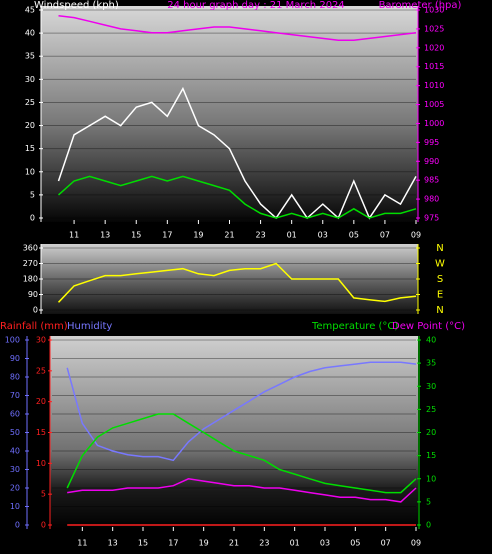  I want to click on y3-tick-label: 25, so click(41, 370).